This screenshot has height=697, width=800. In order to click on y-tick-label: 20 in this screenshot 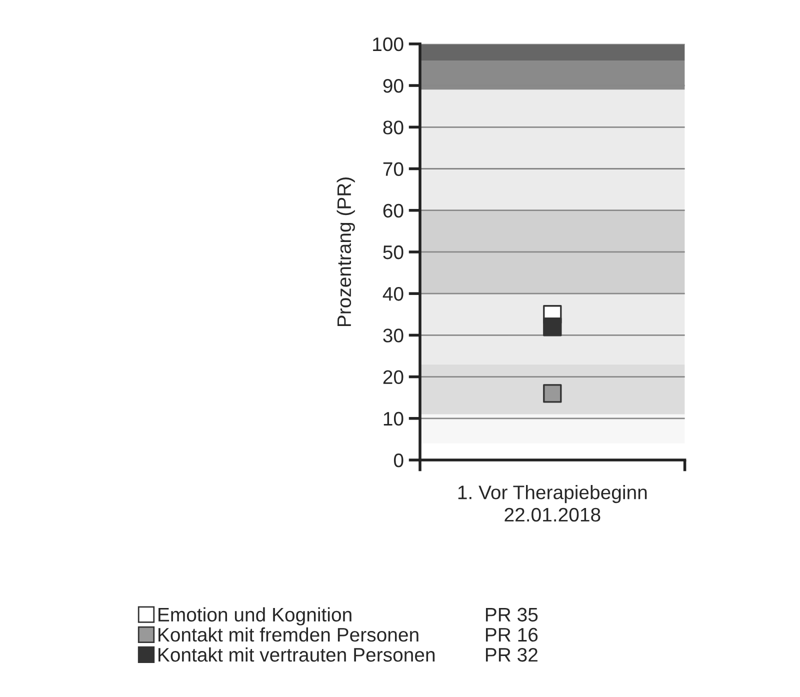, I will do `click(393, 377)`.